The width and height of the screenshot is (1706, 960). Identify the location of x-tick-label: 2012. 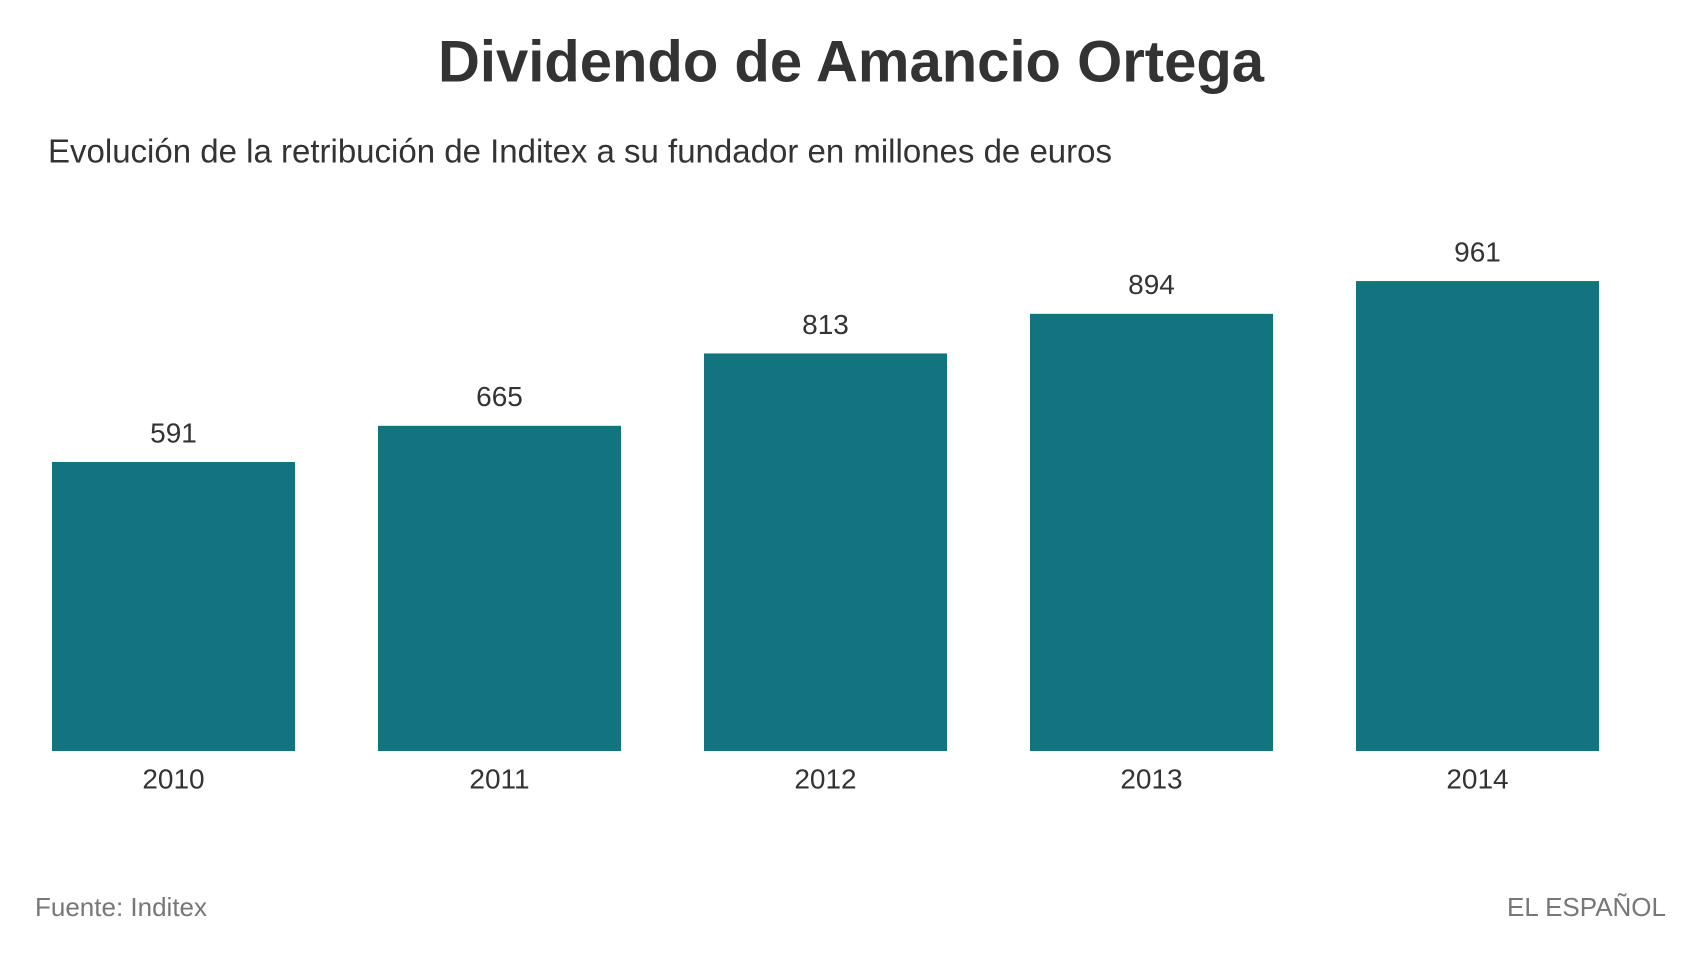
(825, 778).